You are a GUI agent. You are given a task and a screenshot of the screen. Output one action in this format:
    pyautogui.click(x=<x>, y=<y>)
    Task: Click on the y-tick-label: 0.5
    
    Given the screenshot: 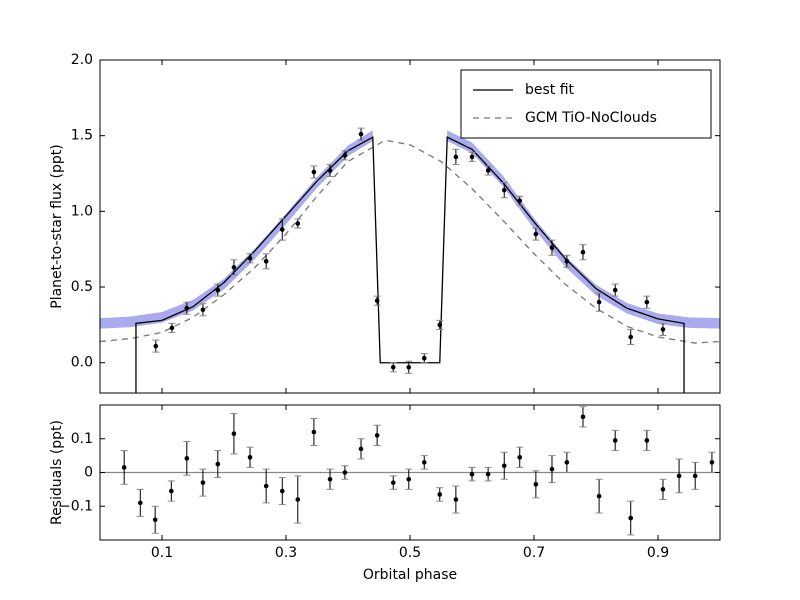 What is the action you would take?
    pyautogui.click(x=82, y=287)
    